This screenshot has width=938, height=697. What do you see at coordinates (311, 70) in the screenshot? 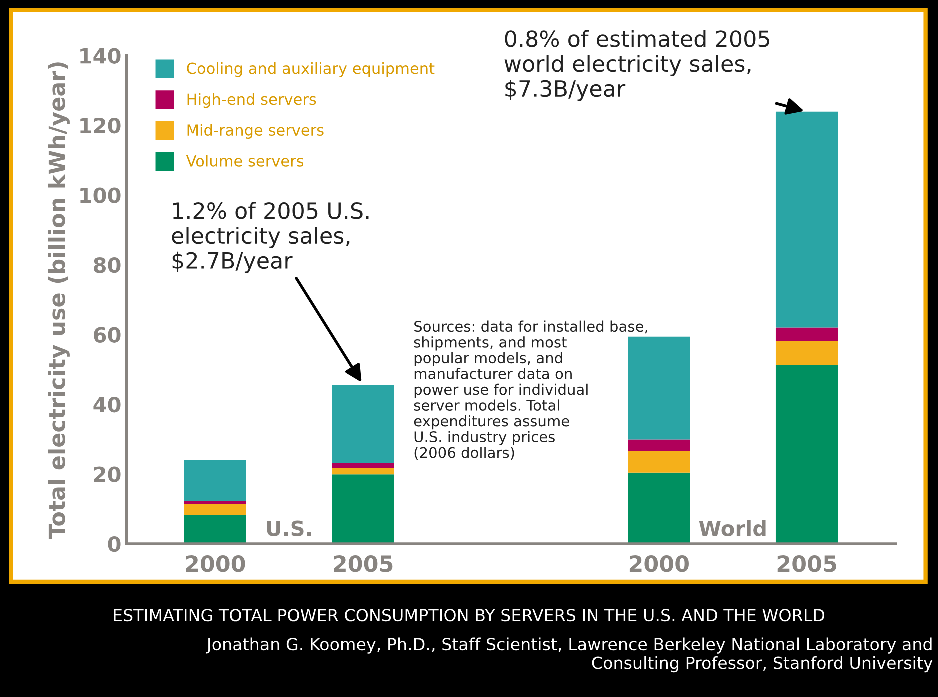
I see `legend-label: Cooling and auxiliary equipment` at bounding box center [311, 70].